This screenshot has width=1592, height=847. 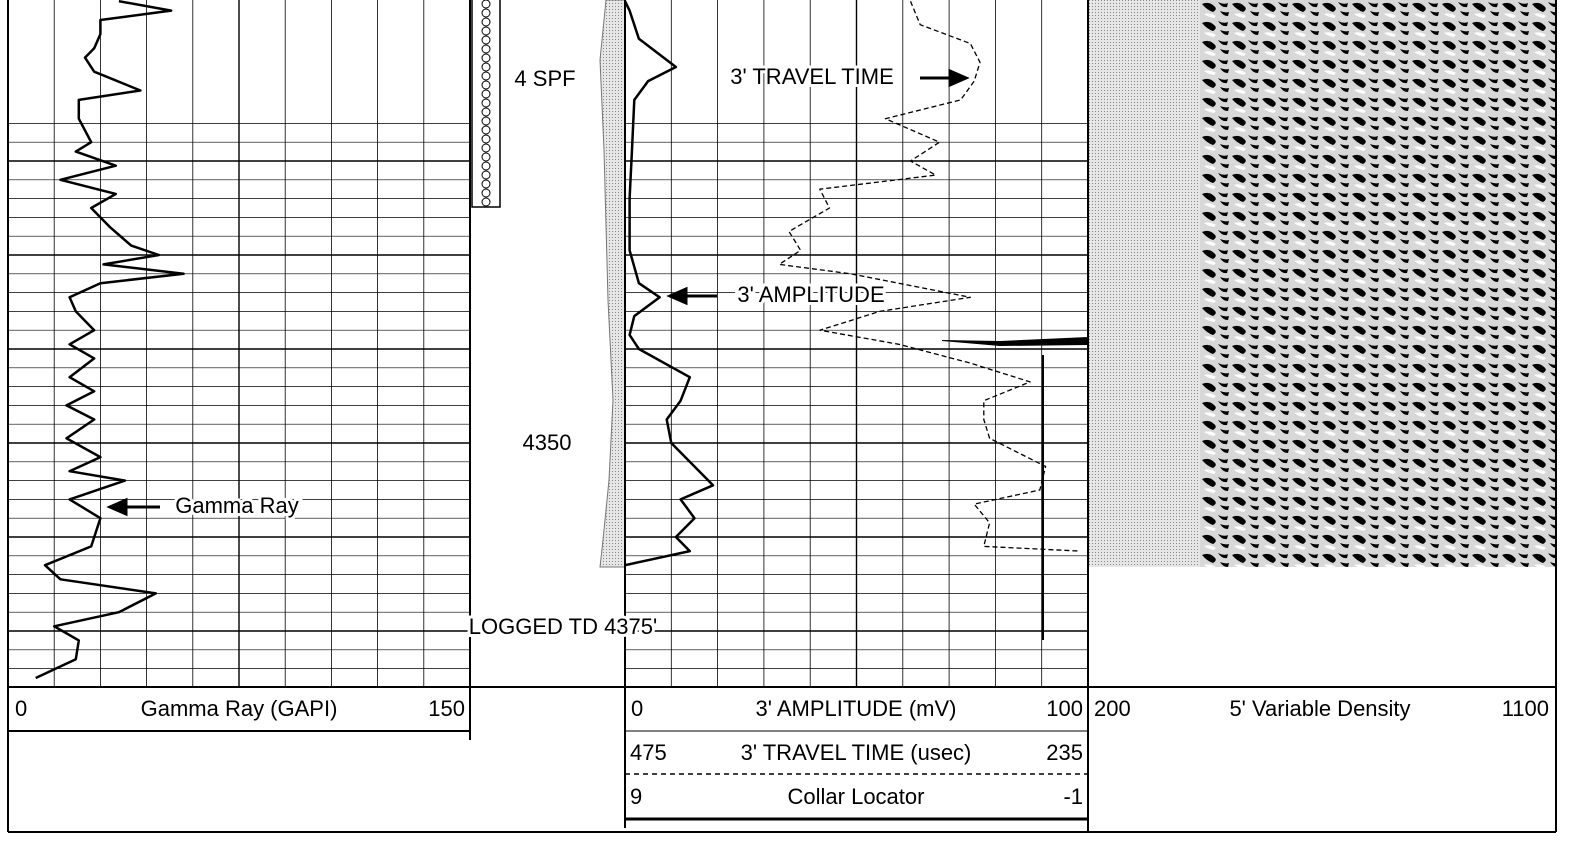 I want to click on scale-max: 1100, so click(x=1525, y=708).